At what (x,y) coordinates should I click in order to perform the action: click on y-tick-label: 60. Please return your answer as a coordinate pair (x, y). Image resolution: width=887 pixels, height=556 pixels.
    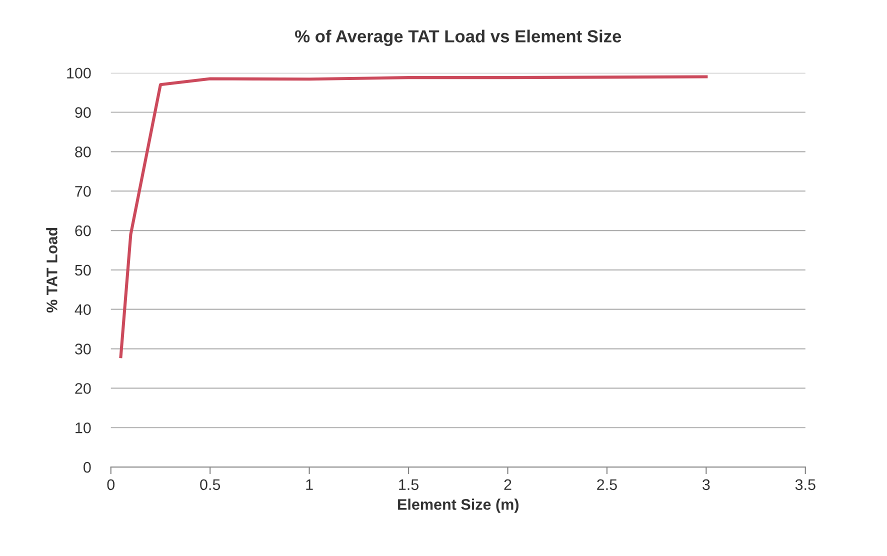
    Looking at the image, I should click on (83, 230).